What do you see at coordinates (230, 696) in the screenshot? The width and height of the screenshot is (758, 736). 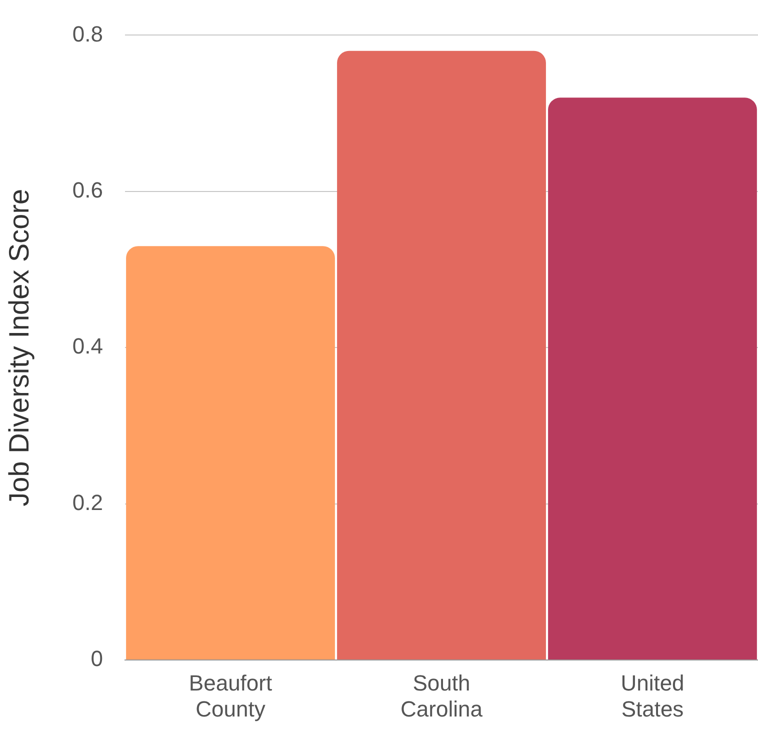 I see `x-tick-label: Beaufort County` at bounding box center [230, 696].